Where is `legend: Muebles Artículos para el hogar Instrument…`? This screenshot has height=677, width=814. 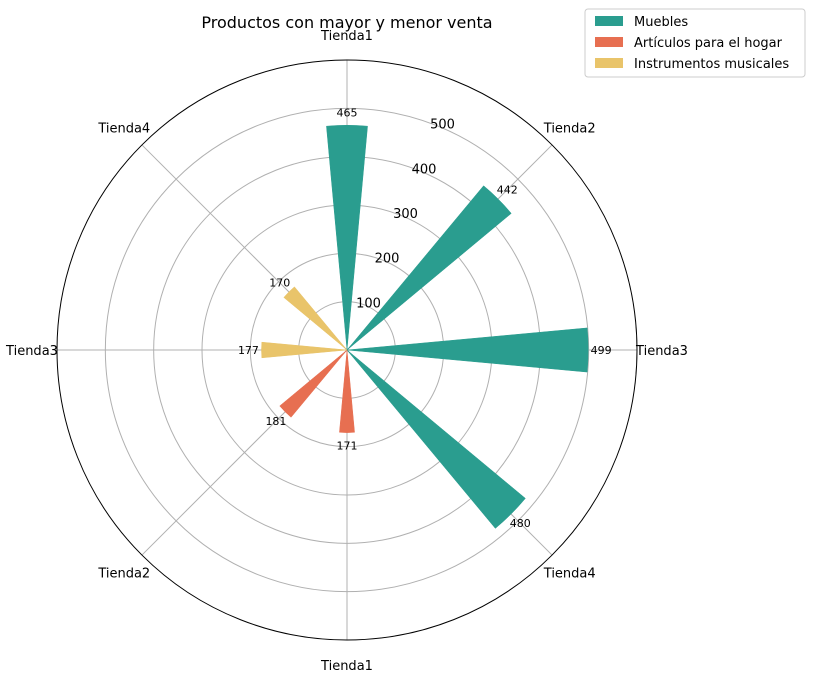
legend: Muebles Artículos para el hogar Instrument… is located at coordinates (695, 43).